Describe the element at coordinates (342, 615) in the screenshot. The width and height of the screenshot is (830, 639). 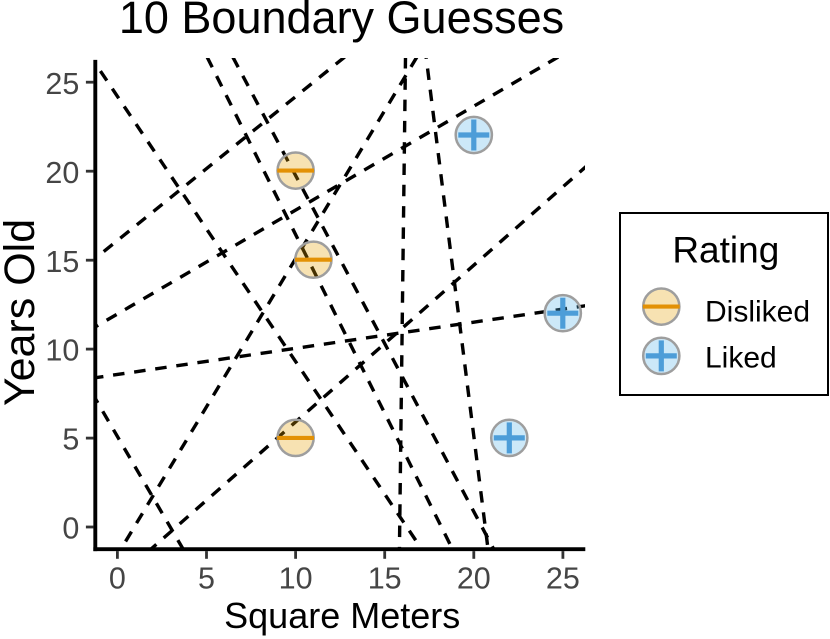
I see `svg-text: Square Meters` at that location.